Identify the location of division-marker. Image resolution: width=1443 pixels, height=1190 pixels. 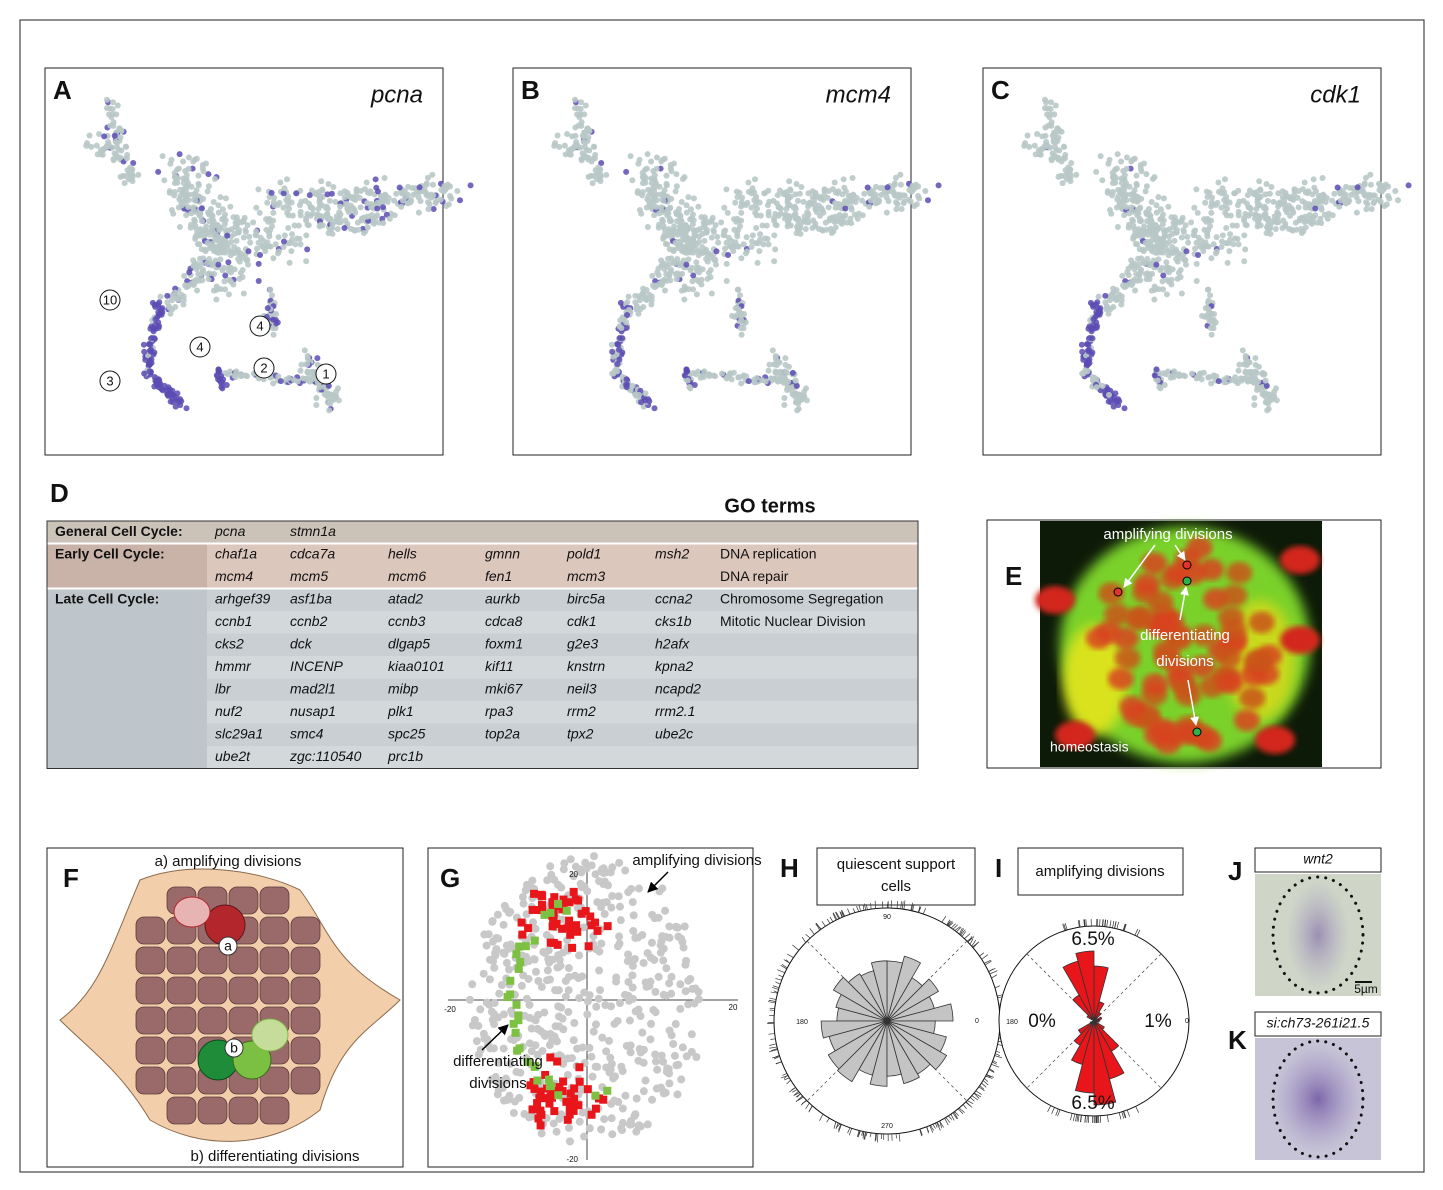
(1187, 581).